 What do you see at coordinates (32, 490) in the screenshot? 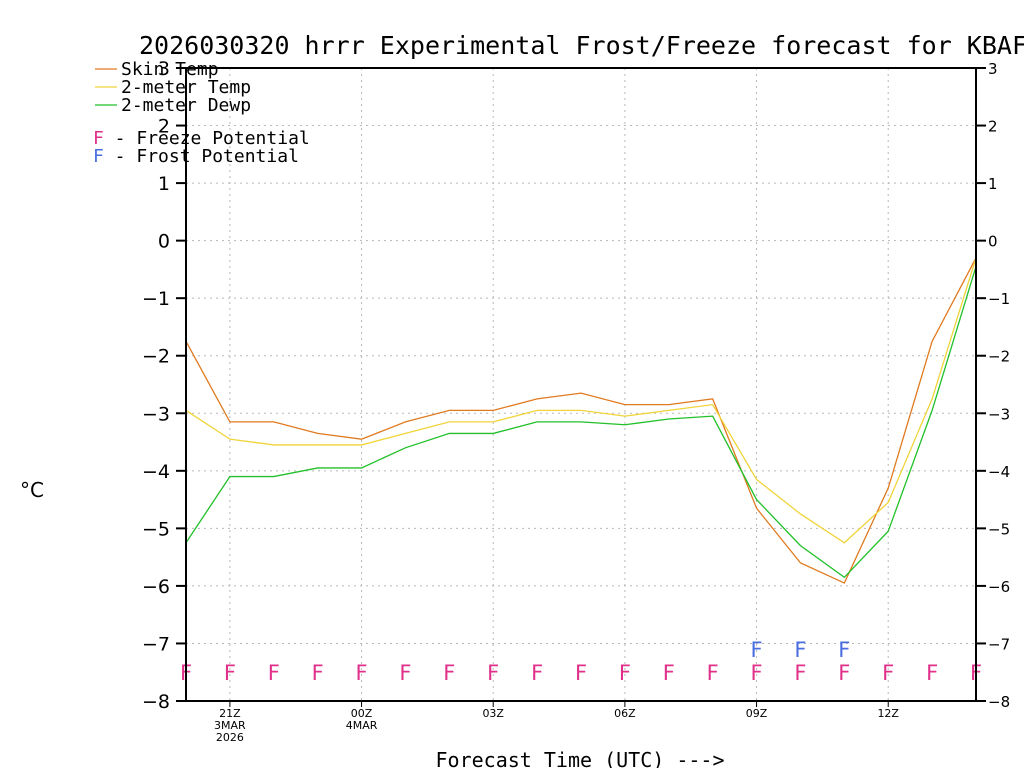
I see `y-axis-label: °C` at bounding box center [32, 490].